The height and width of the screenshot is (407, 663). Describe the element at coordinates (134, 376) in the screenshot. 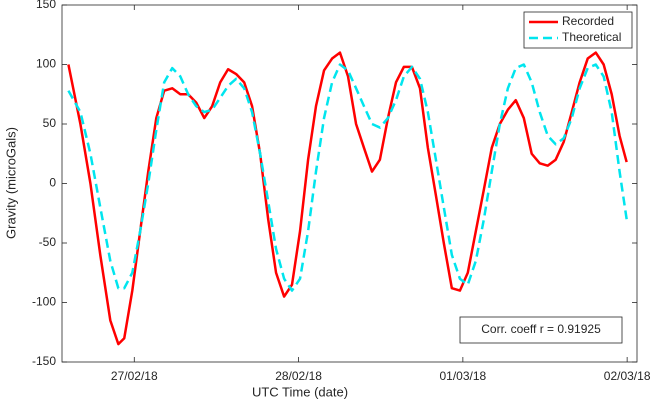

I see `x-tick-label: 27/02/18` at that location.